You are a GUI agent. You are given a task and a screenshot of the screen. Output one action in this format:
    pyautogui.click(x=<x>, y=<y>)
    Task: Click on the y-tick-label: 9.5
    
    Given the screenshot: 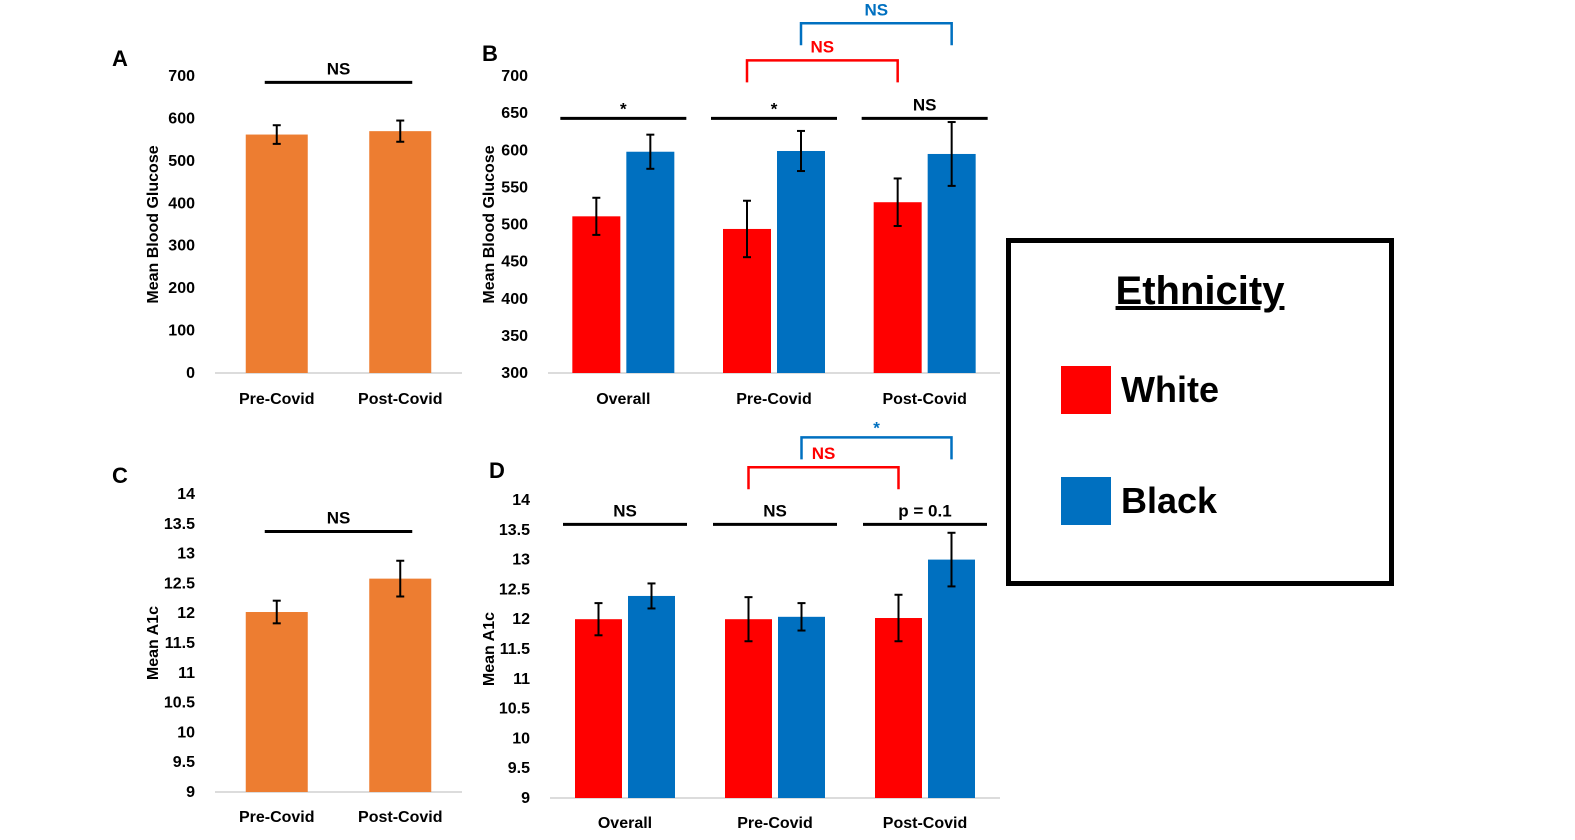 What is the action you would take?
    pyautogui.click(x=184, y=762)
    